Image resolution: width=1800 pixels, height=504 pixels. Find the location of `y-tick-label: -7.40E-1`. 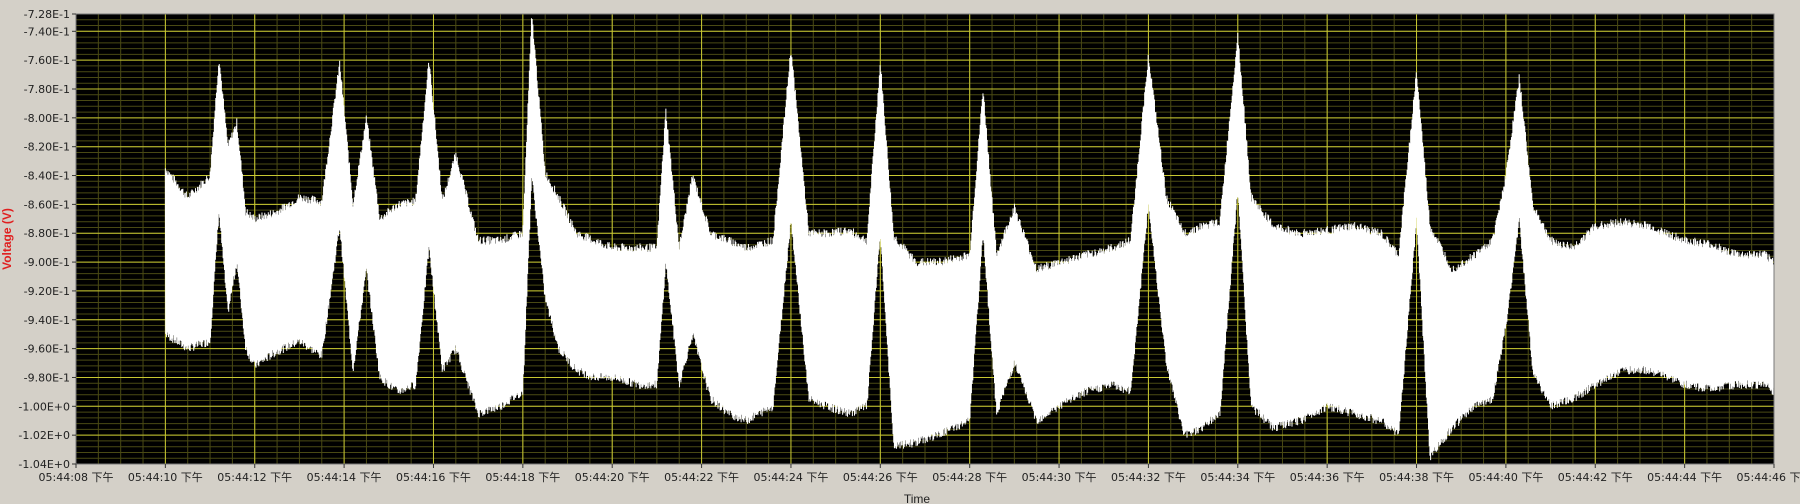

y-tick-label: -7.40E-1 is located at coordinates (47, 31).